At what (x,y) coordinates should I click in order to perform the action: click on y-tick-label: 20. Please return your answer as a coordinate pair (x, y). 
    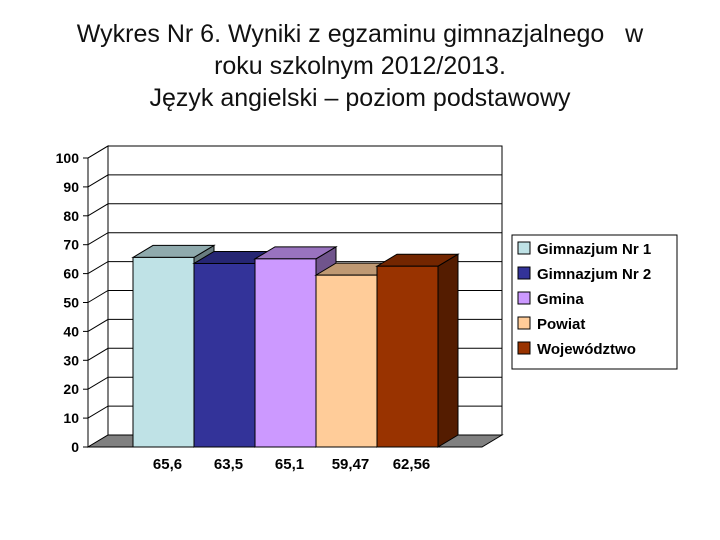
    Looking at the image, I should click on (71, 389).